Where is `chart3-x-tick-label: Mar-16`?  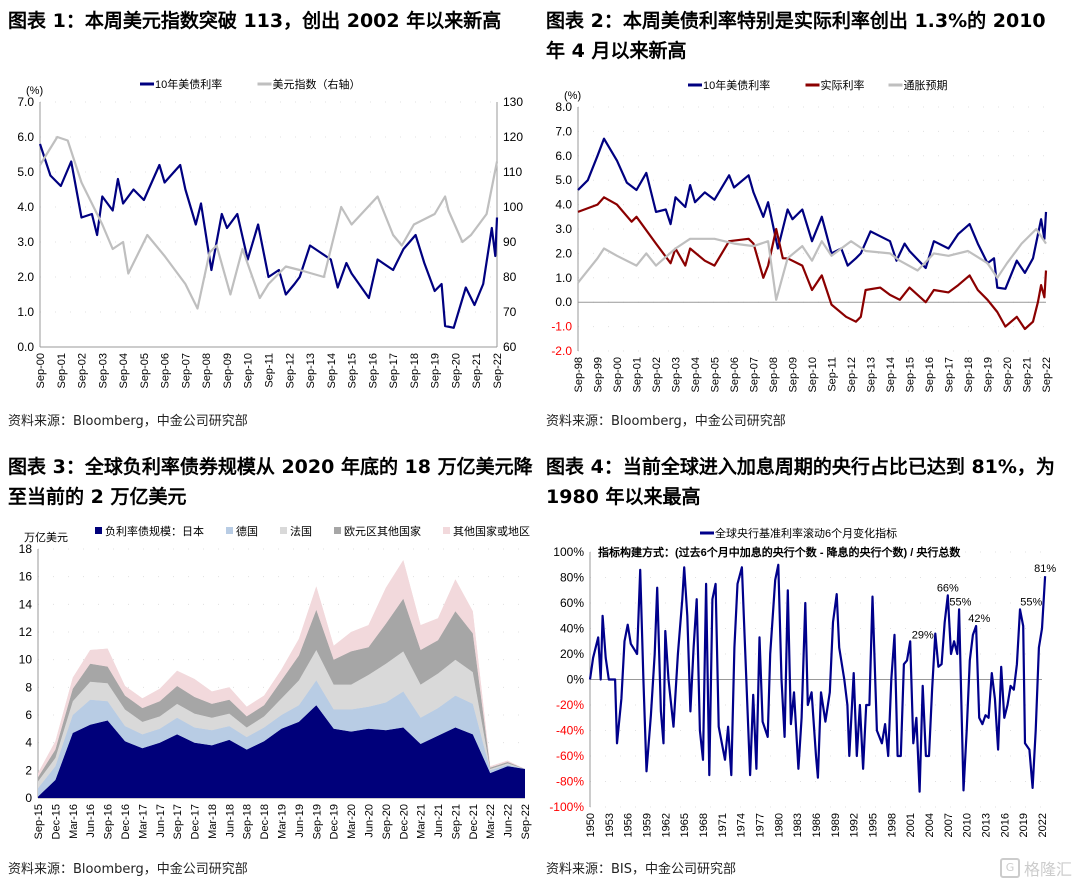 chart3-x-tick-label: Mar-16 is located at coordinates (74, 821).